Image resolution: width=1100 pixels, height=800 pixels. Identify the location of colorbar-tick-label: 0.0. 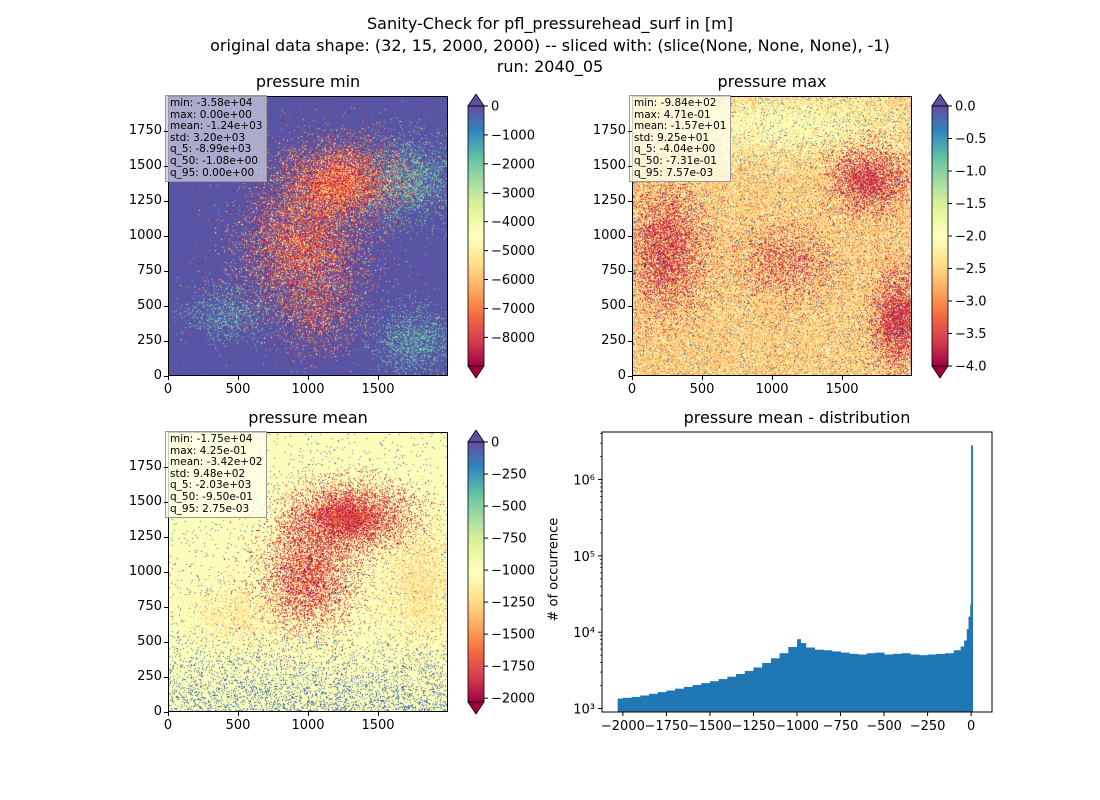
(965, 107).